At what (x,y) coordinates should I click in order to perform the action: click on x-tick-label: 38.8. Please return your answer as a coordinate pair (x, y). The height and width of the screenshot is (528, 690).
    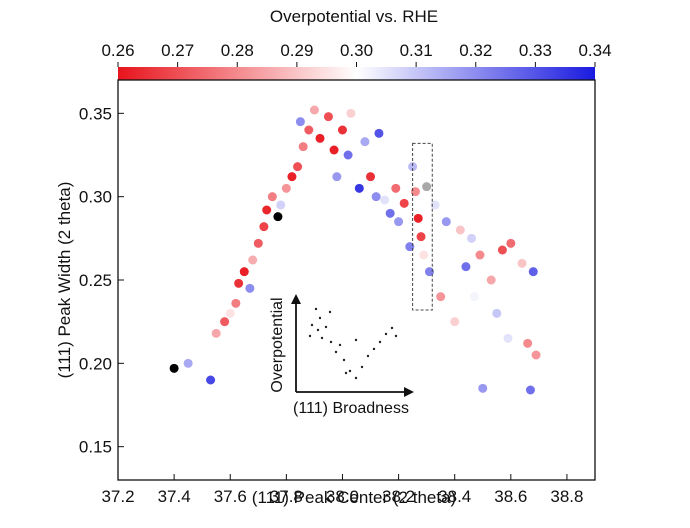
    Looking at the image, I should click on (566, 496).